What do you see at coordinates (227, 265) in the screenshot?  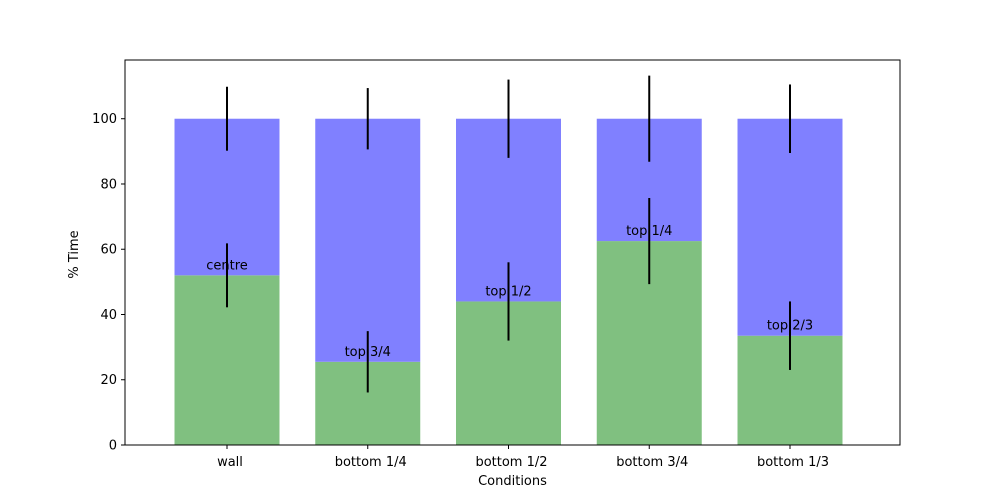 I see `bar-label-0: centre` at bounding box center [227, 265].